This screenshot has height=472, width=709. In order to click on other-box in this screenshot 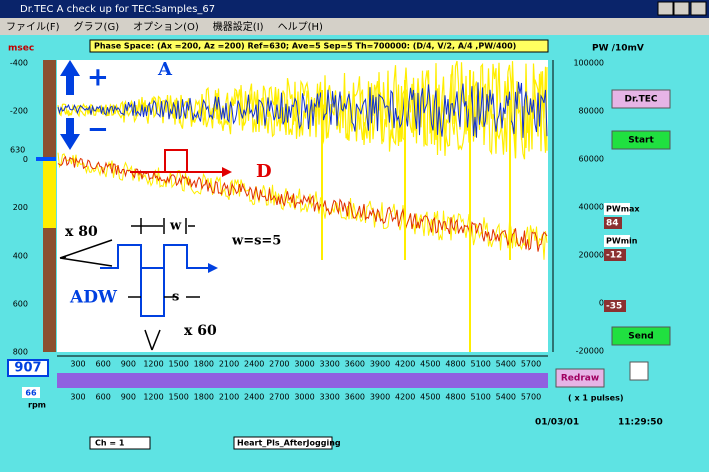, I will do `click(615, 306)`.